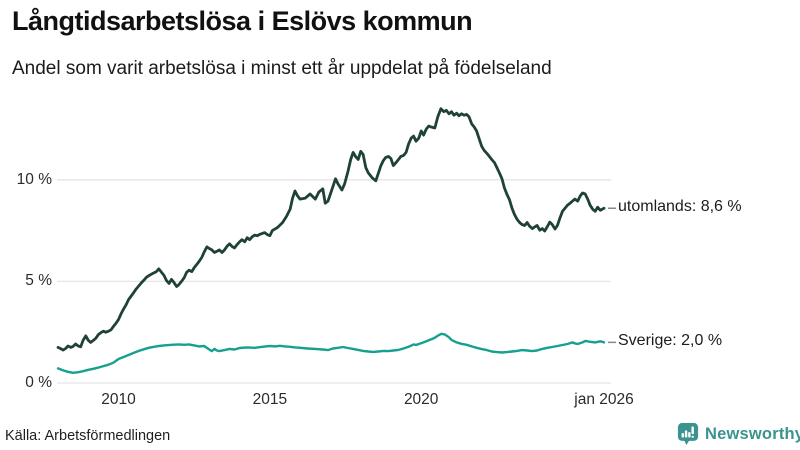 The width and height of the screenshot is (800, 450). What do you see at coordinates (680, 207) in the screenshot?
I see `series-label-utomlands: utomlands: 8,6 %` at bounding box center [680, 207].